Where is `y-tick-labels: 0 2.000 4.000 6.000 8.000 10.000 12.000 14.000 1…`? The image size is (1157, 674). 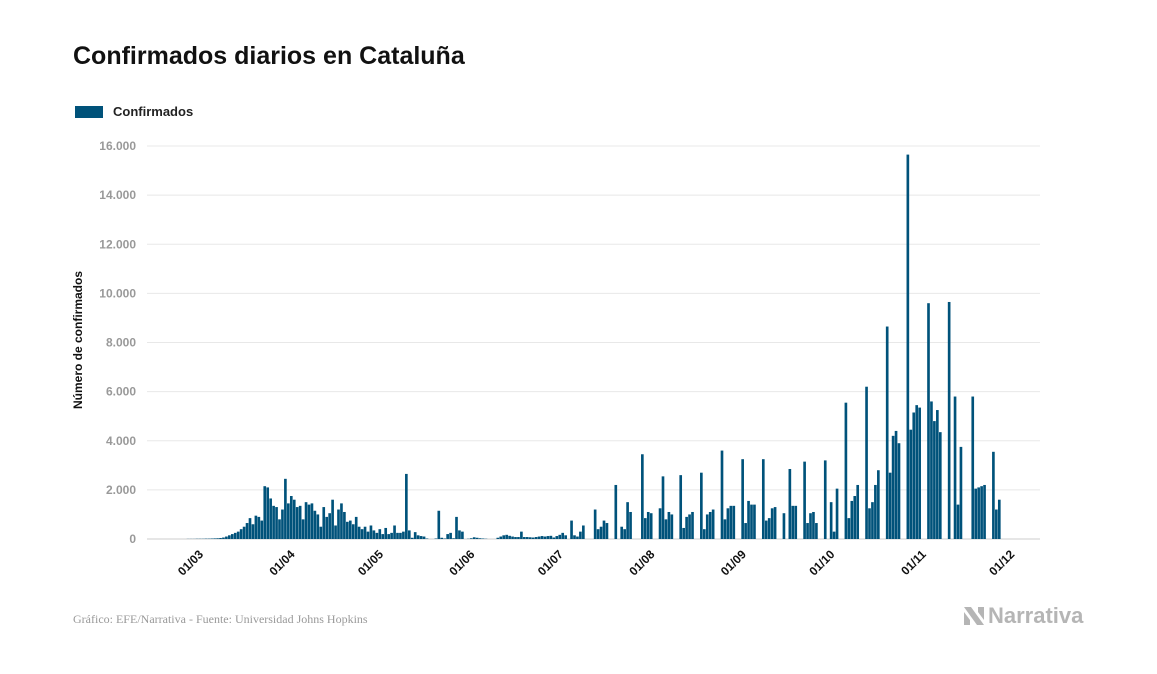
y-tick-labels: 0 2.000 4.000 6.000 8.000 10.000 12.000 14.000 1… is located at coordinates (117, 342).